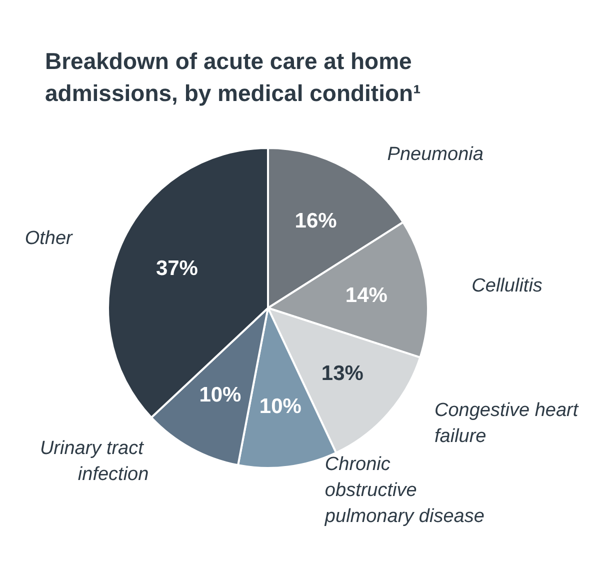 This screenshot has height=579, width=598. Describe the element at coordinates (233, 77) in the screenshot. I see `chart-title: Breakdown of acute care at home admissions, by medical condition¹` at that location.